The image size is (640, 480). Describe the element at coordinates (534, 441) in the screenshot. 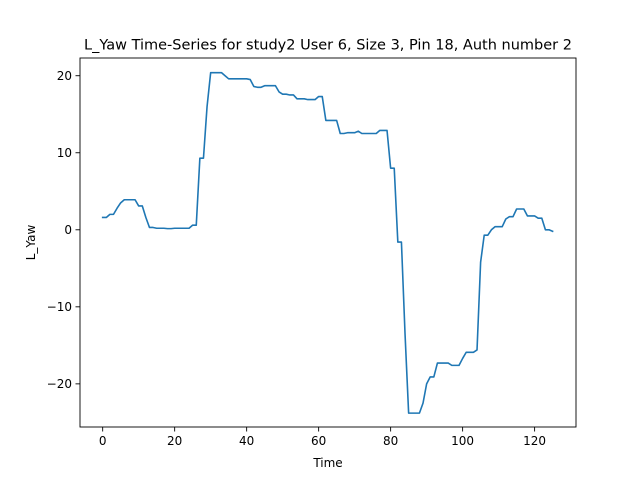

I see `x-tick-label: 120` at that location.